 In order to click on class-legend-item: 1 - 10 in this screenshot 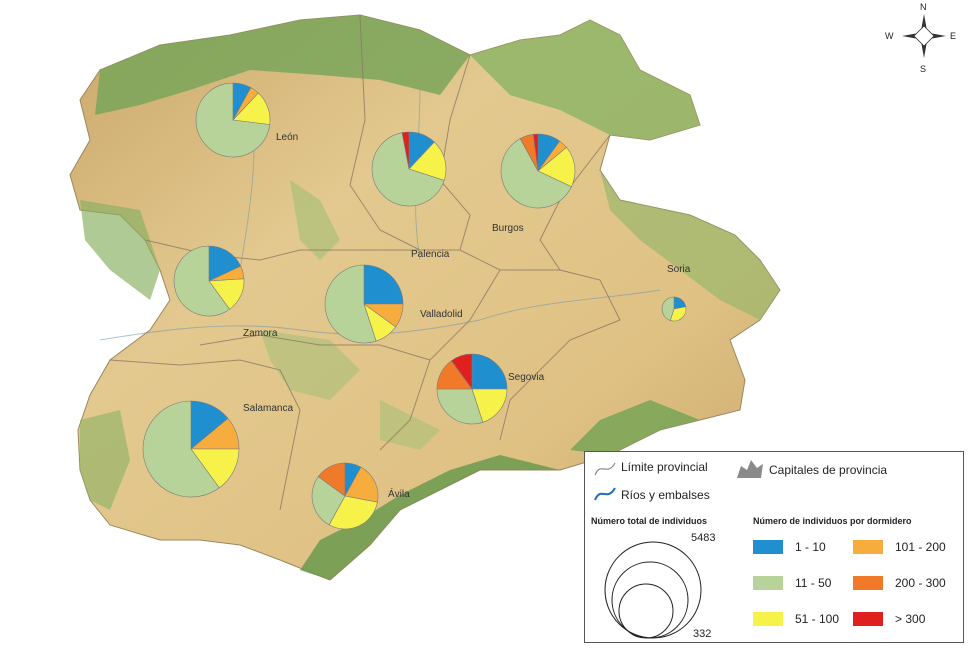, I will do `click(789, 547)`.